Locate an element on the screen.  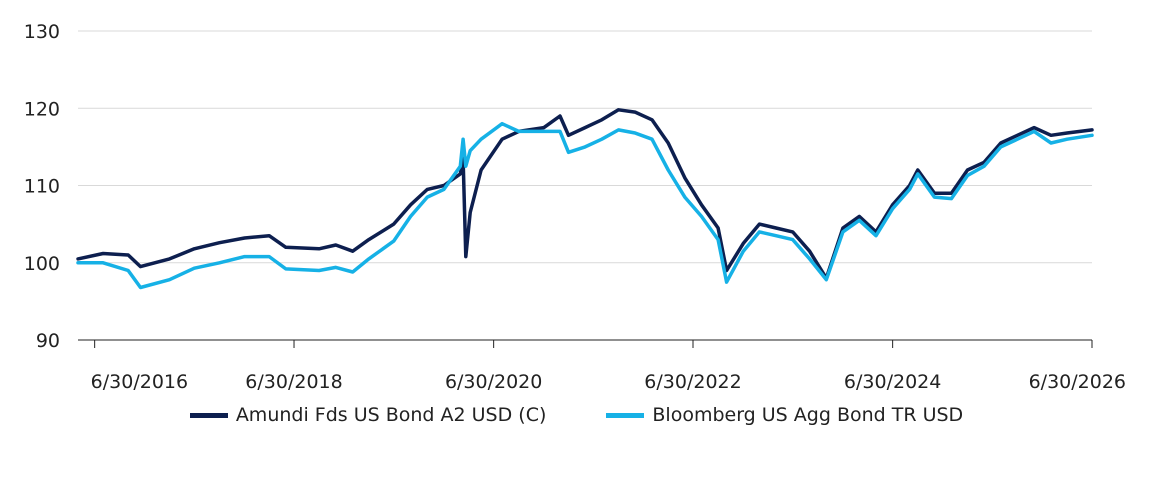
legend-item-0: Amundi Fds US Bond A2 USD (C) is located at coordinates (368, 415).